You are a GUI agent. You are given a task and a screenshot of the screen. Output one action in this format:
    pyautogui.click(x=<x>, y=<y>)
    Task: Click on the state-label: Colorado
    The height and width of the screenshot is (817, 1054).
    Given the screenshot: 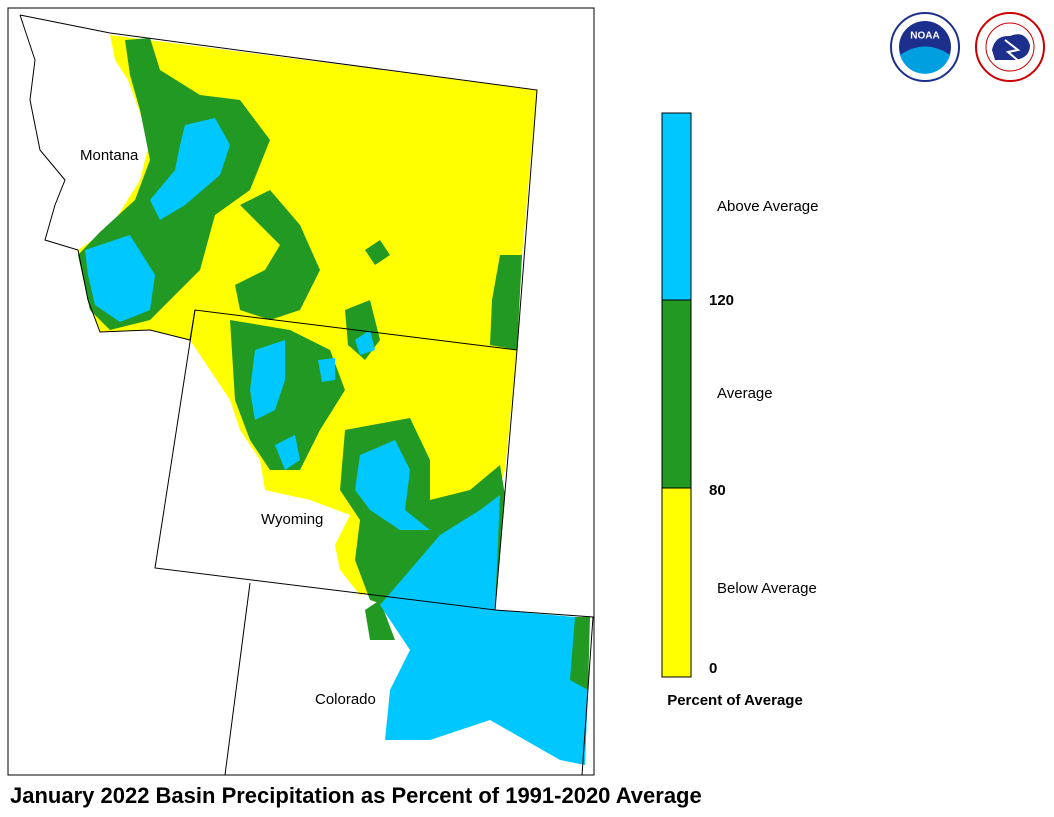 What is the action you would take?
    pyautogui.click(x=345, y=699)
    